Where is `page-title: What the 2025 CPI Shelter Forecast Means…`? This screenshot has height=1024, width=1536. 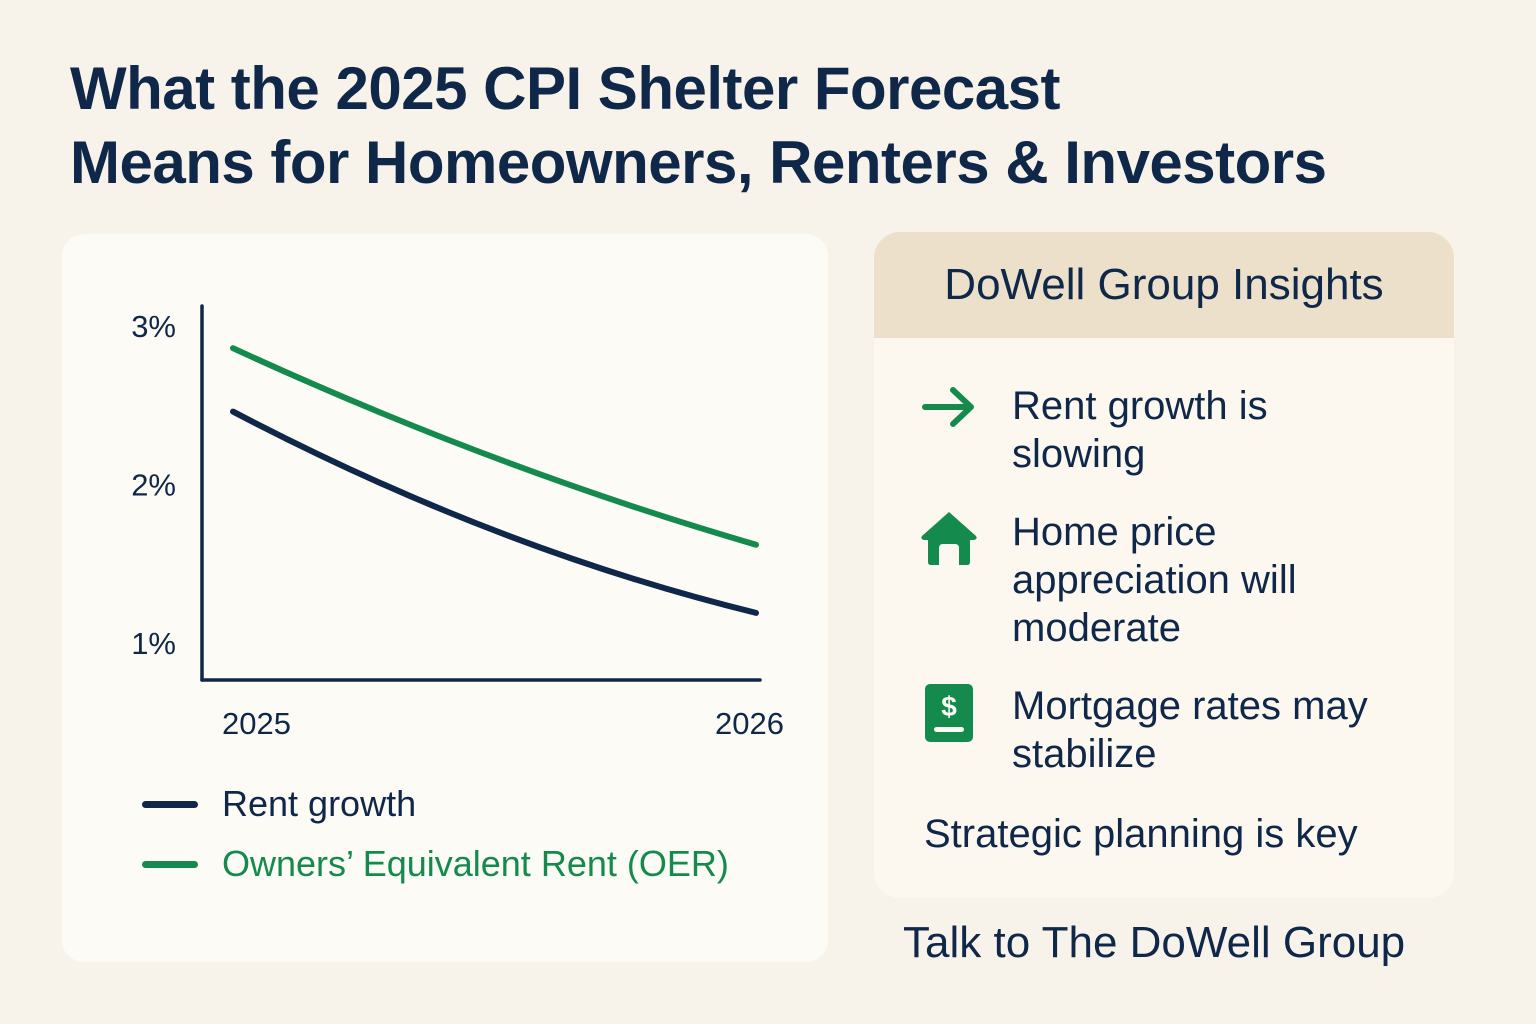 page-title: What the 2025 CPI Shelter Forecast Means… is located at coordinates (780, 126).